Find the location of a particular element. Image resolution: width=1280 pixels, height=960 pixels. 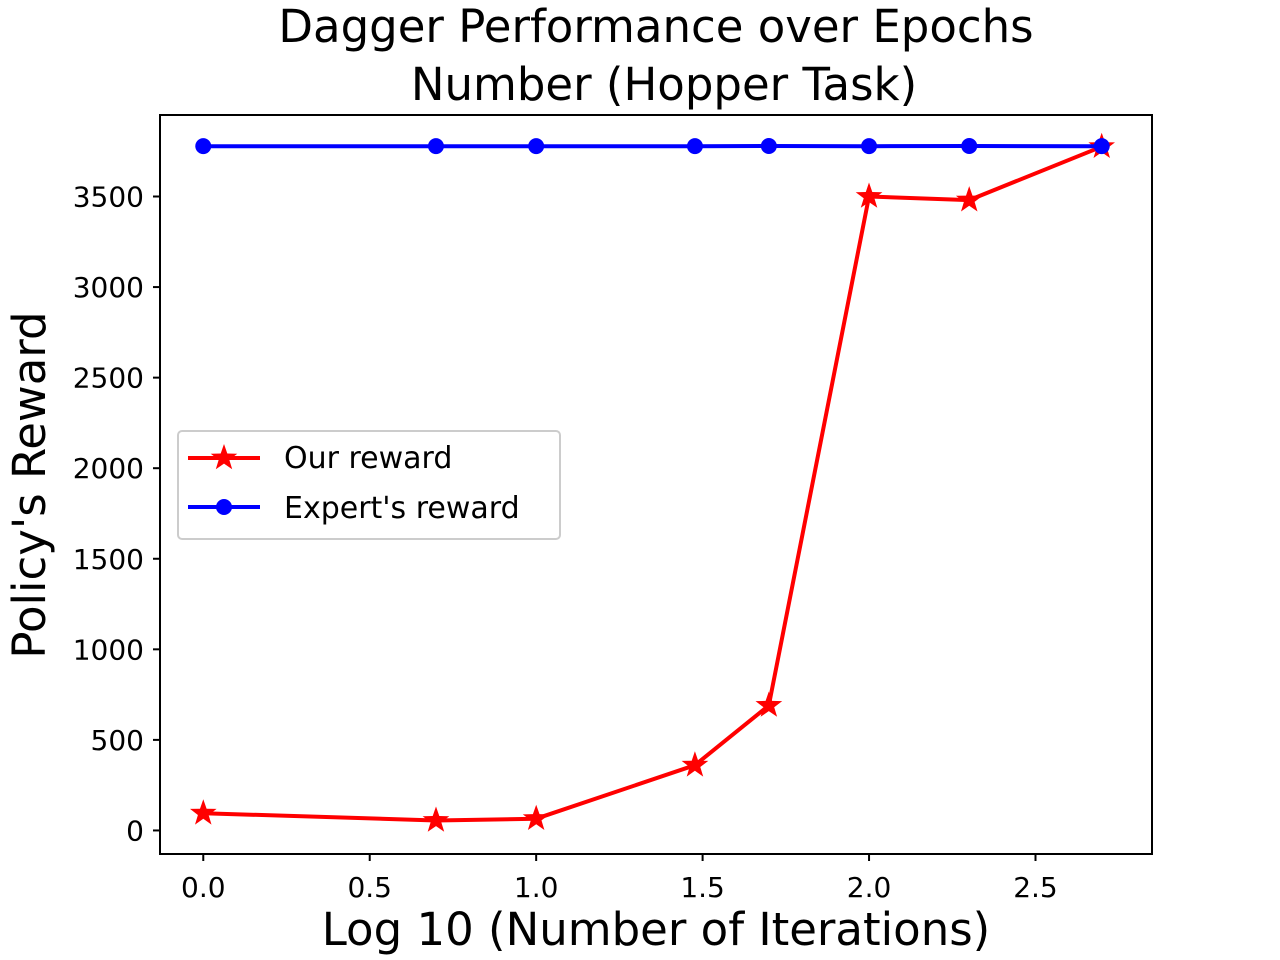

y-axis-label: Policy's Reward is located at coordinates (29, 484).